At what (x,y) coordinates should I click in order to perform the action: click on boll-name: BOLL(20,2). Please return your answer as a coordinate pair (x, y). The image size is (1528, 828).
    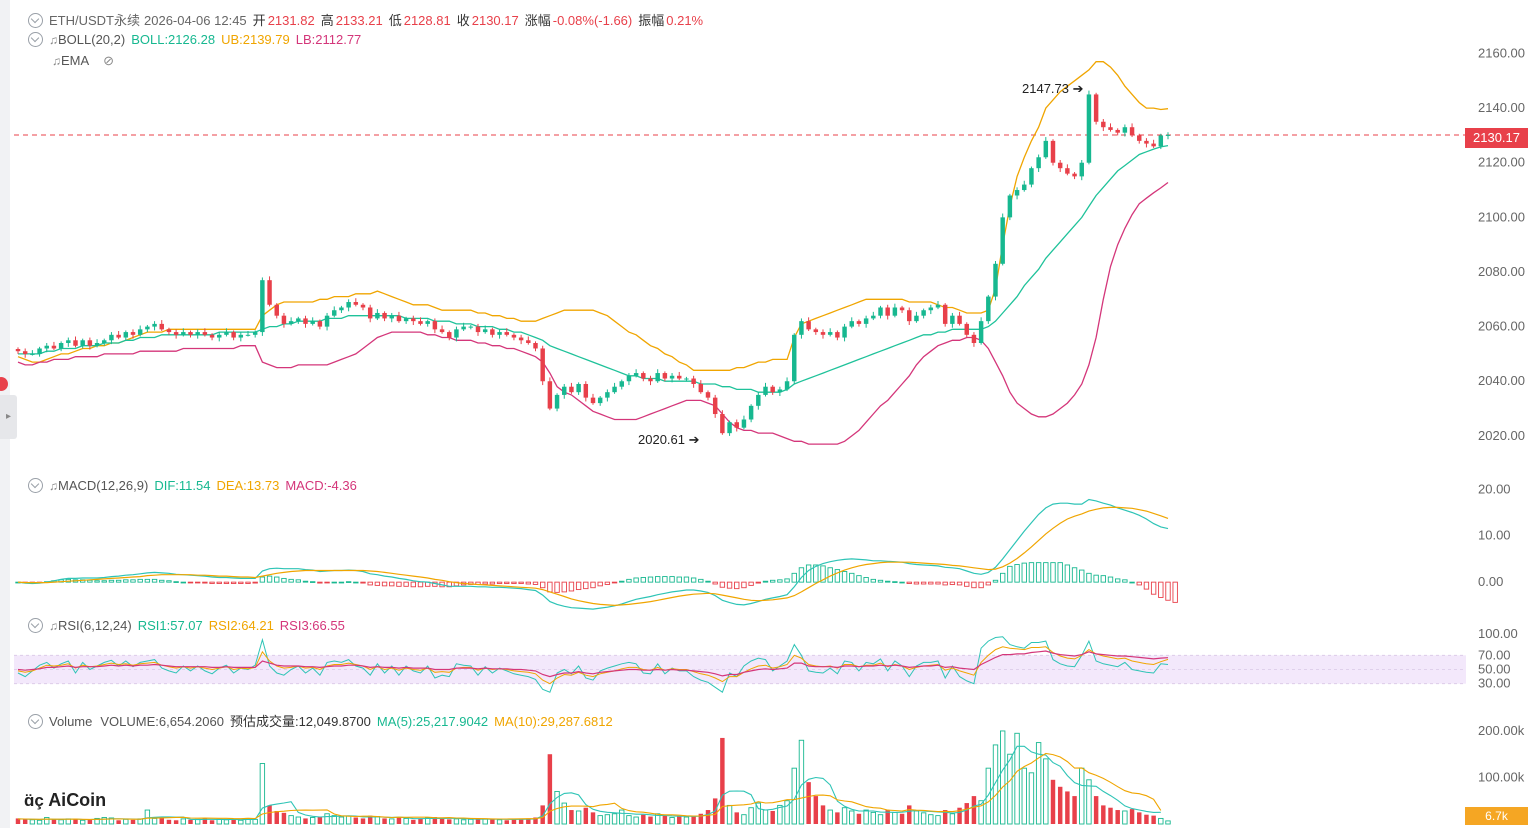
    Looking at the image, I should click on (92, 39).